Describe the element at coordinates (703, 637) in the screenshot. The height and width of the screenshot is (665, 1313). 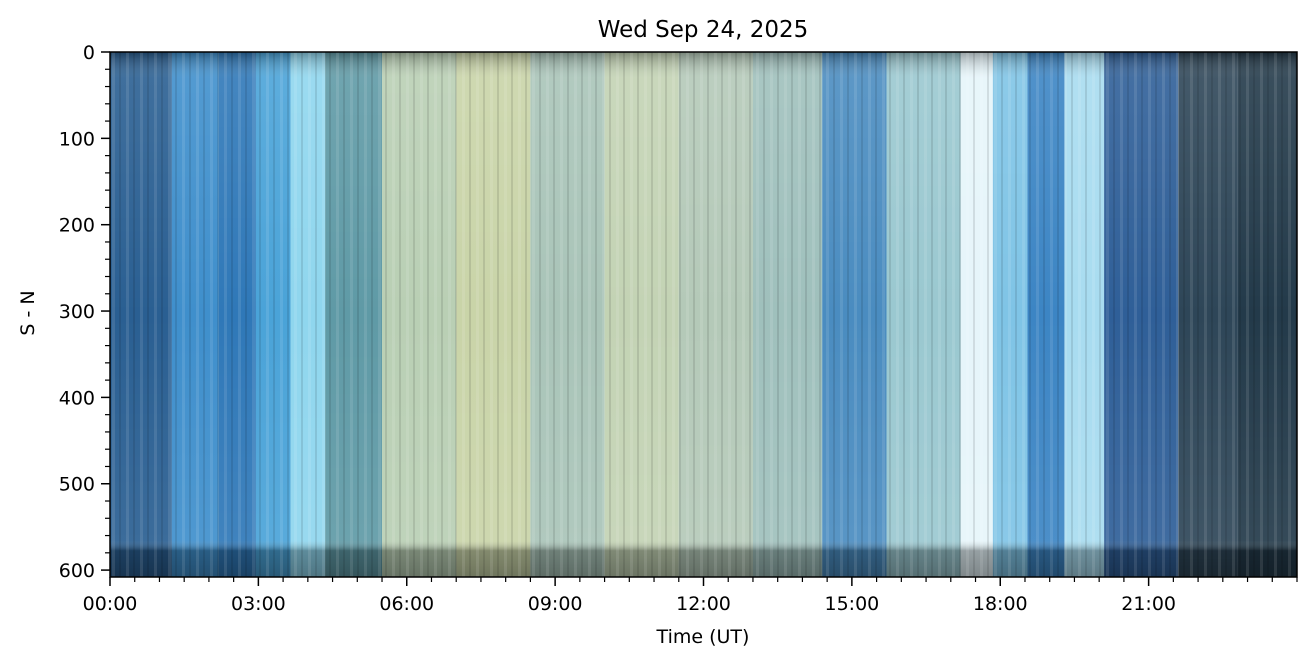
I see `x-axis-label: Time (UT)` at that location.